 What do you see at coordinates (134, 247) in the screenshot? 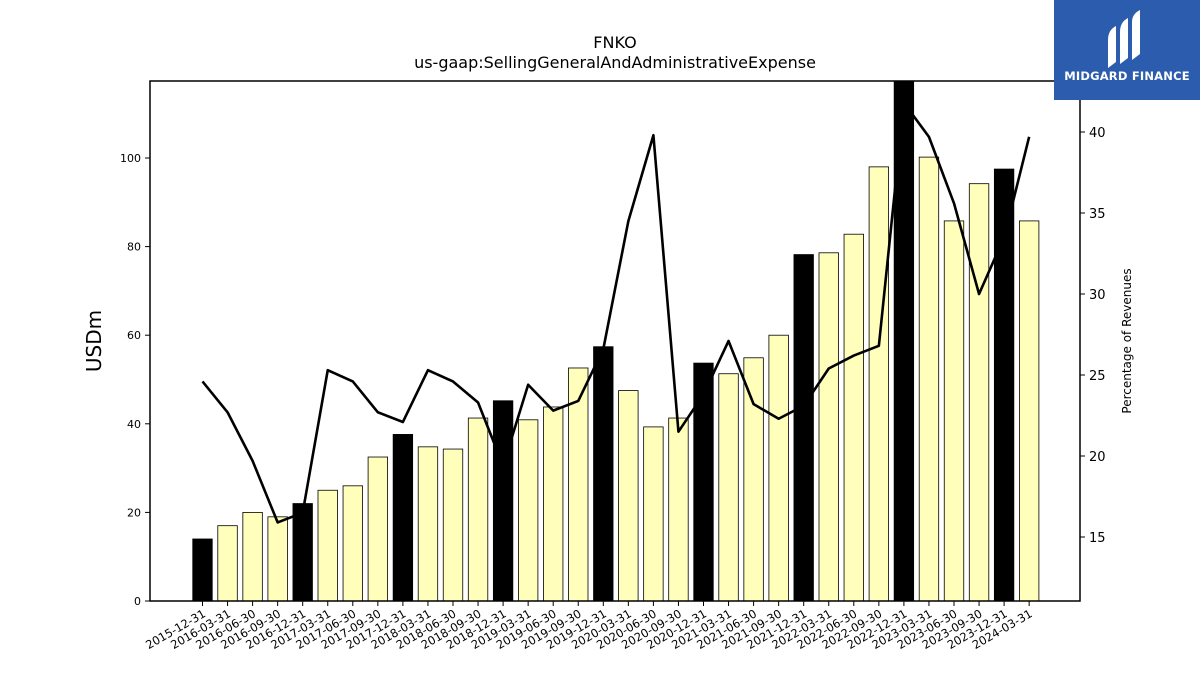
I see `y-tick-label: 80` at bounding box center [134, 247].